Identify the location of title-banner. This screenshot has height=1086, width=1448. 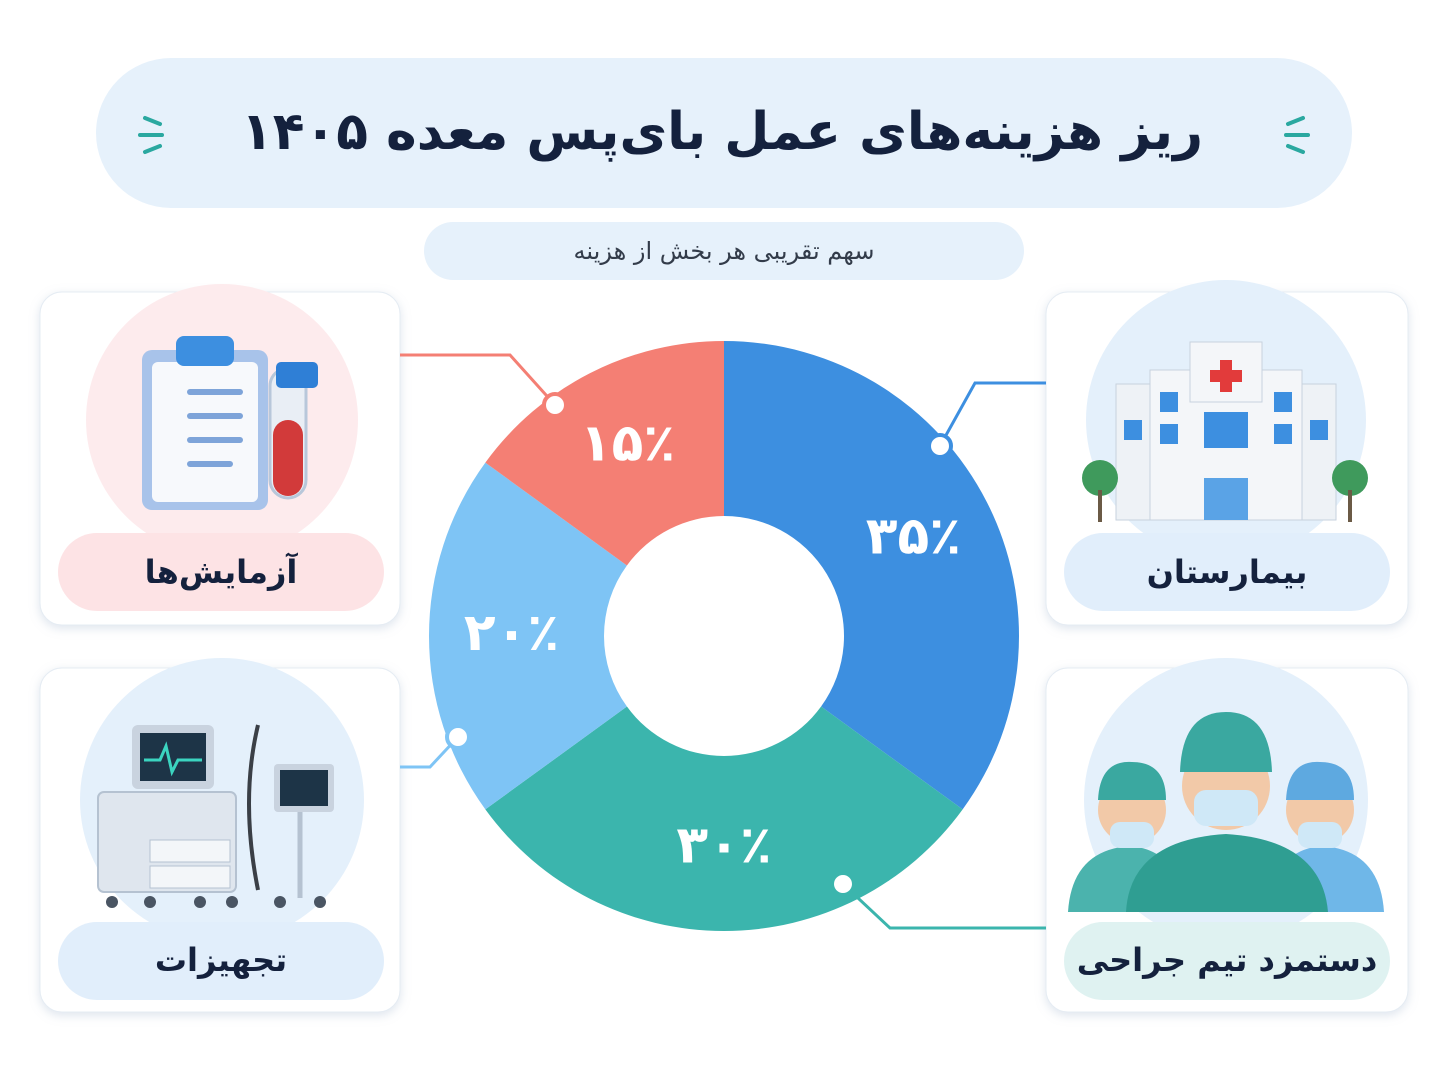
(724, 133).